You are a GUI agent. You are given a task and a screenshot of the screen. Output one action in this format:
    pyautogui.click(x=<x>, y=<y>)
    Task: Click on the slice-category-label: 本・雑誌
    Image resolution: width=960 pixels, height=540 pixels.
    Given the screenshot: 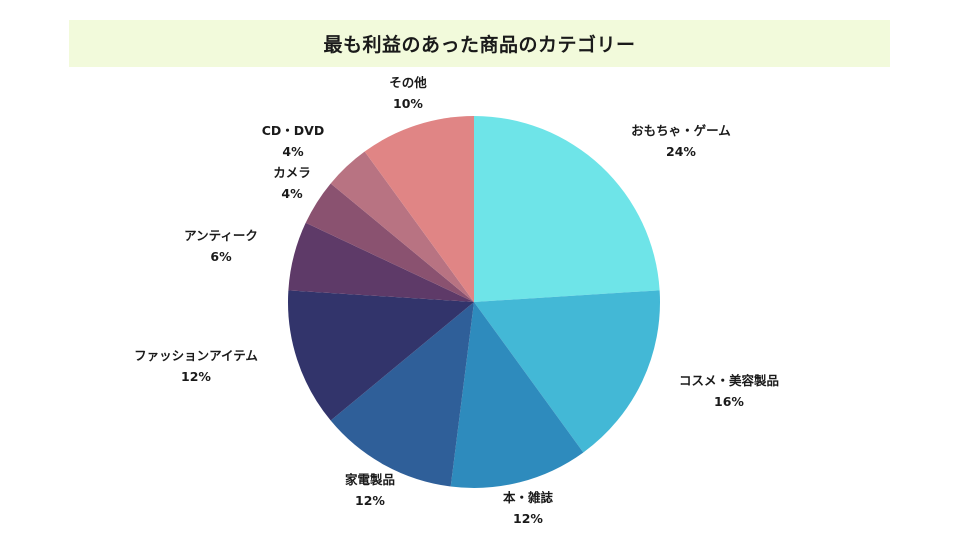 What is the action you would take?
    pyautogui.click(x=528, y=497)
    